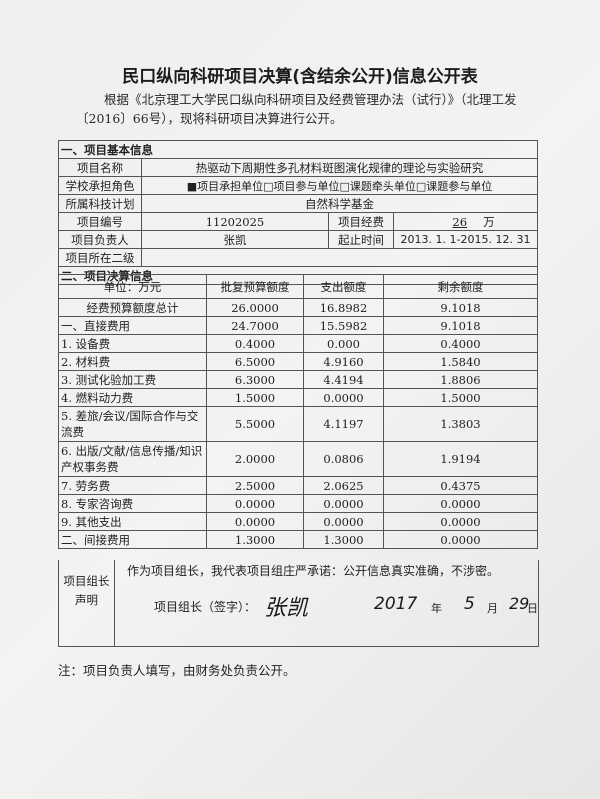 The image size is (600, 799). What do you see at coordinates (255, 325) in the screenshot?
I see `approved-amount: 24.7000` at bounding box center [255, 325].